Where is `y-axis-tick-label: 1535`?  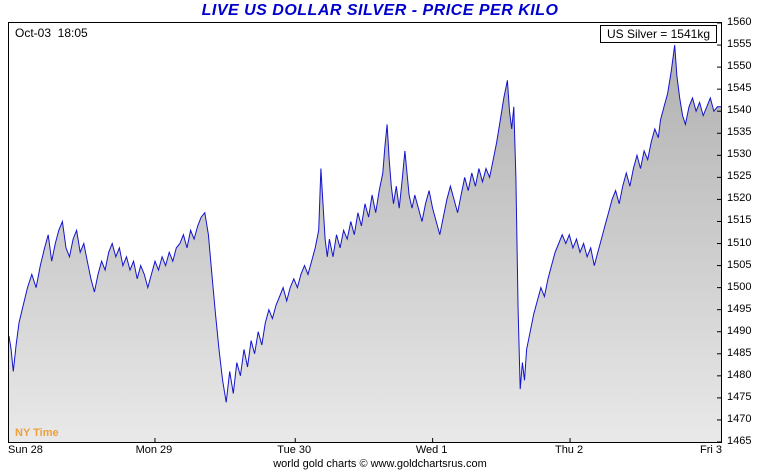 y-axis-tick-label: 1535 is located at coordinates (739, 132).